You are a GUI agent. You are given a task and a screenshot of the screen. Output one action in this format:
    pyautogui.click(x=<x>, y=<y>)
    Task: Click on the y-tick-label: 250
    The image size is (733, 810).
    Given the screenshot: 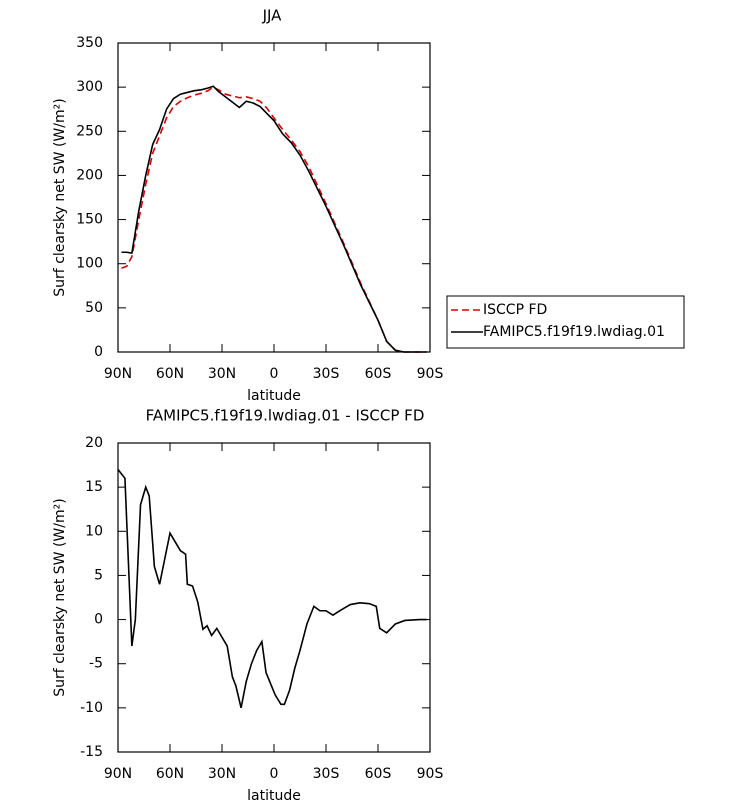 What is the action you would take?
    pyautogui.click(x=89, y=131)
    